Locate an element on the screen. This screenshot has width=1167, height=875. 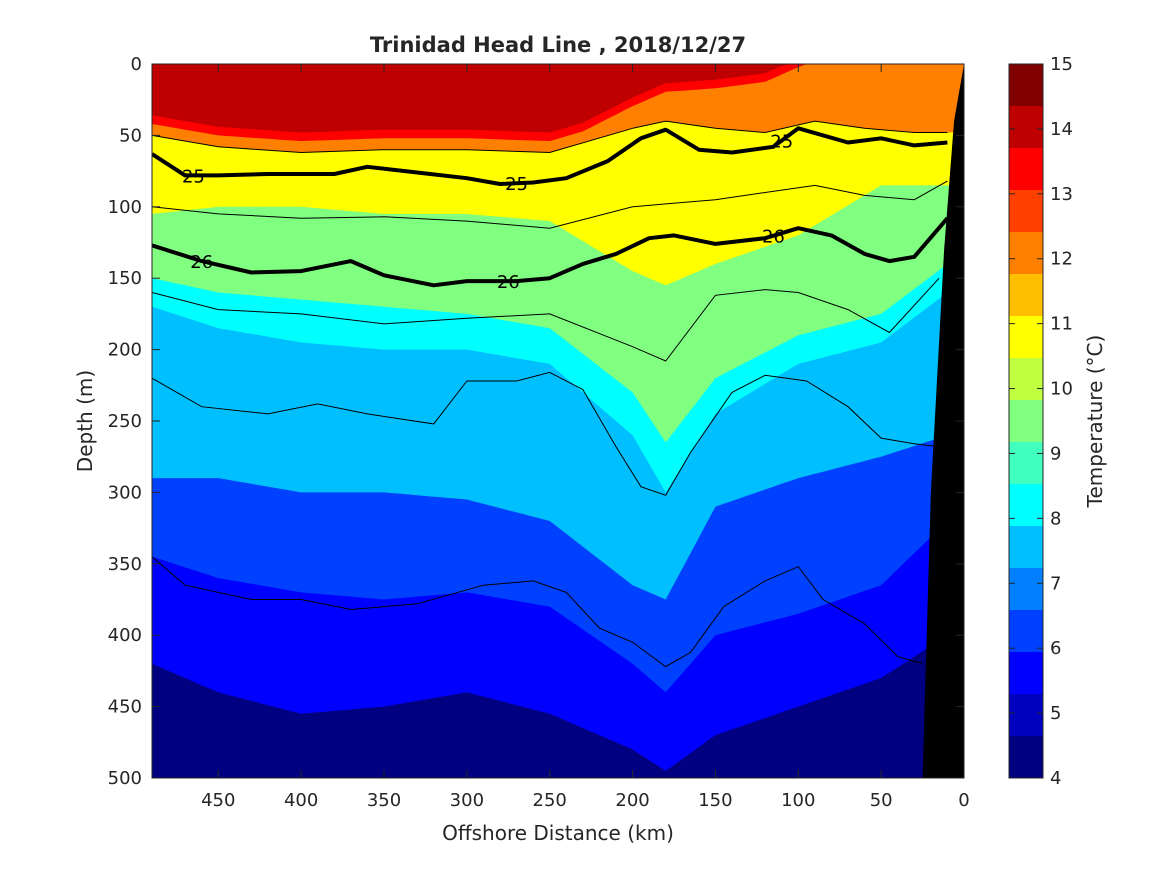
x-tick-label: 100 is located at coordinates (798, 800).